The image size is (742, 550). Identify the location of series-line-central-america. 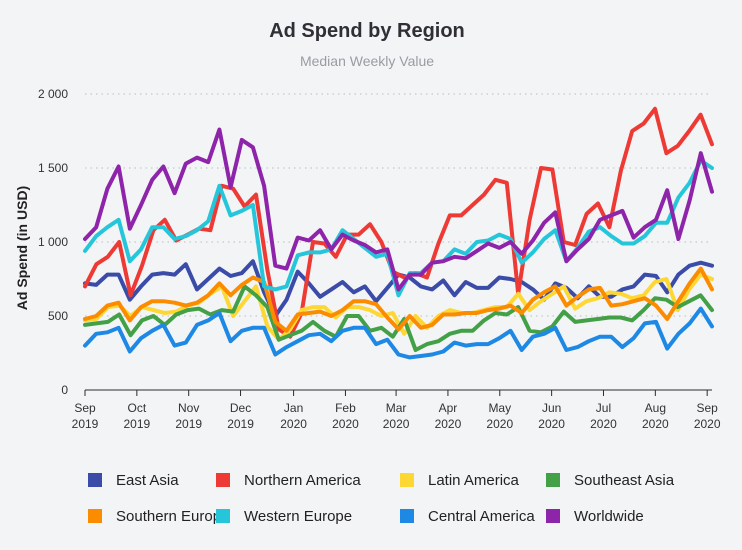
(398, 333).